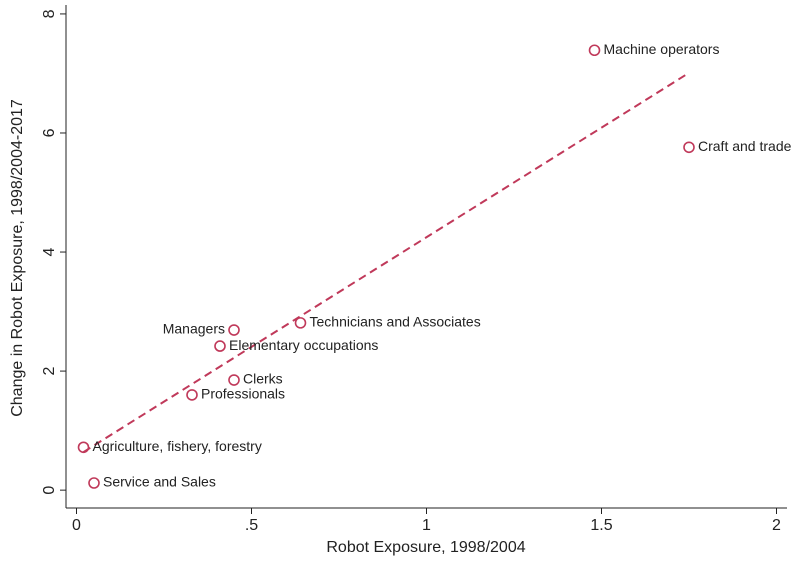  What do you see at coordinates (194, 329) in the screenshot?
I see `point-label: Managers` at bounding box center [194, 329].